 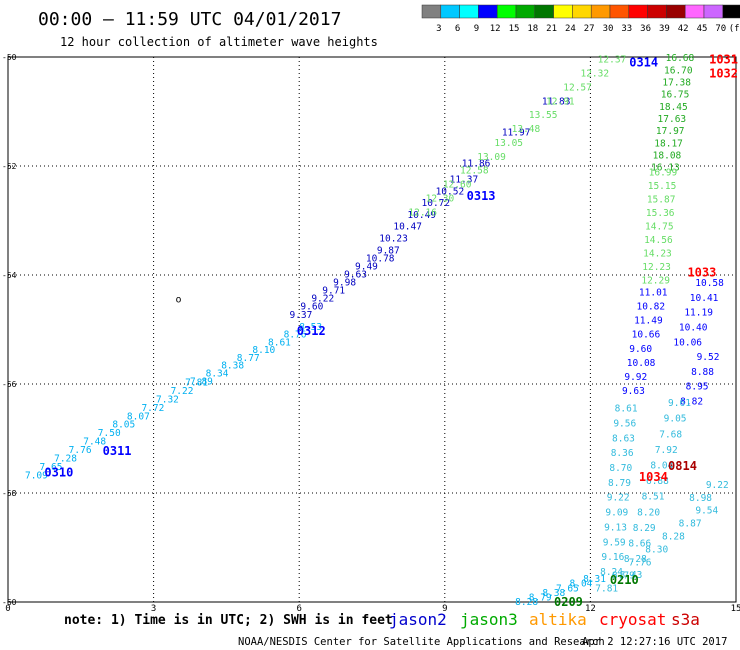 What do you see at coordinates (735, 609) in the screenshot?
I see `x-tick-label: 15` at bounding box center [735, 609].